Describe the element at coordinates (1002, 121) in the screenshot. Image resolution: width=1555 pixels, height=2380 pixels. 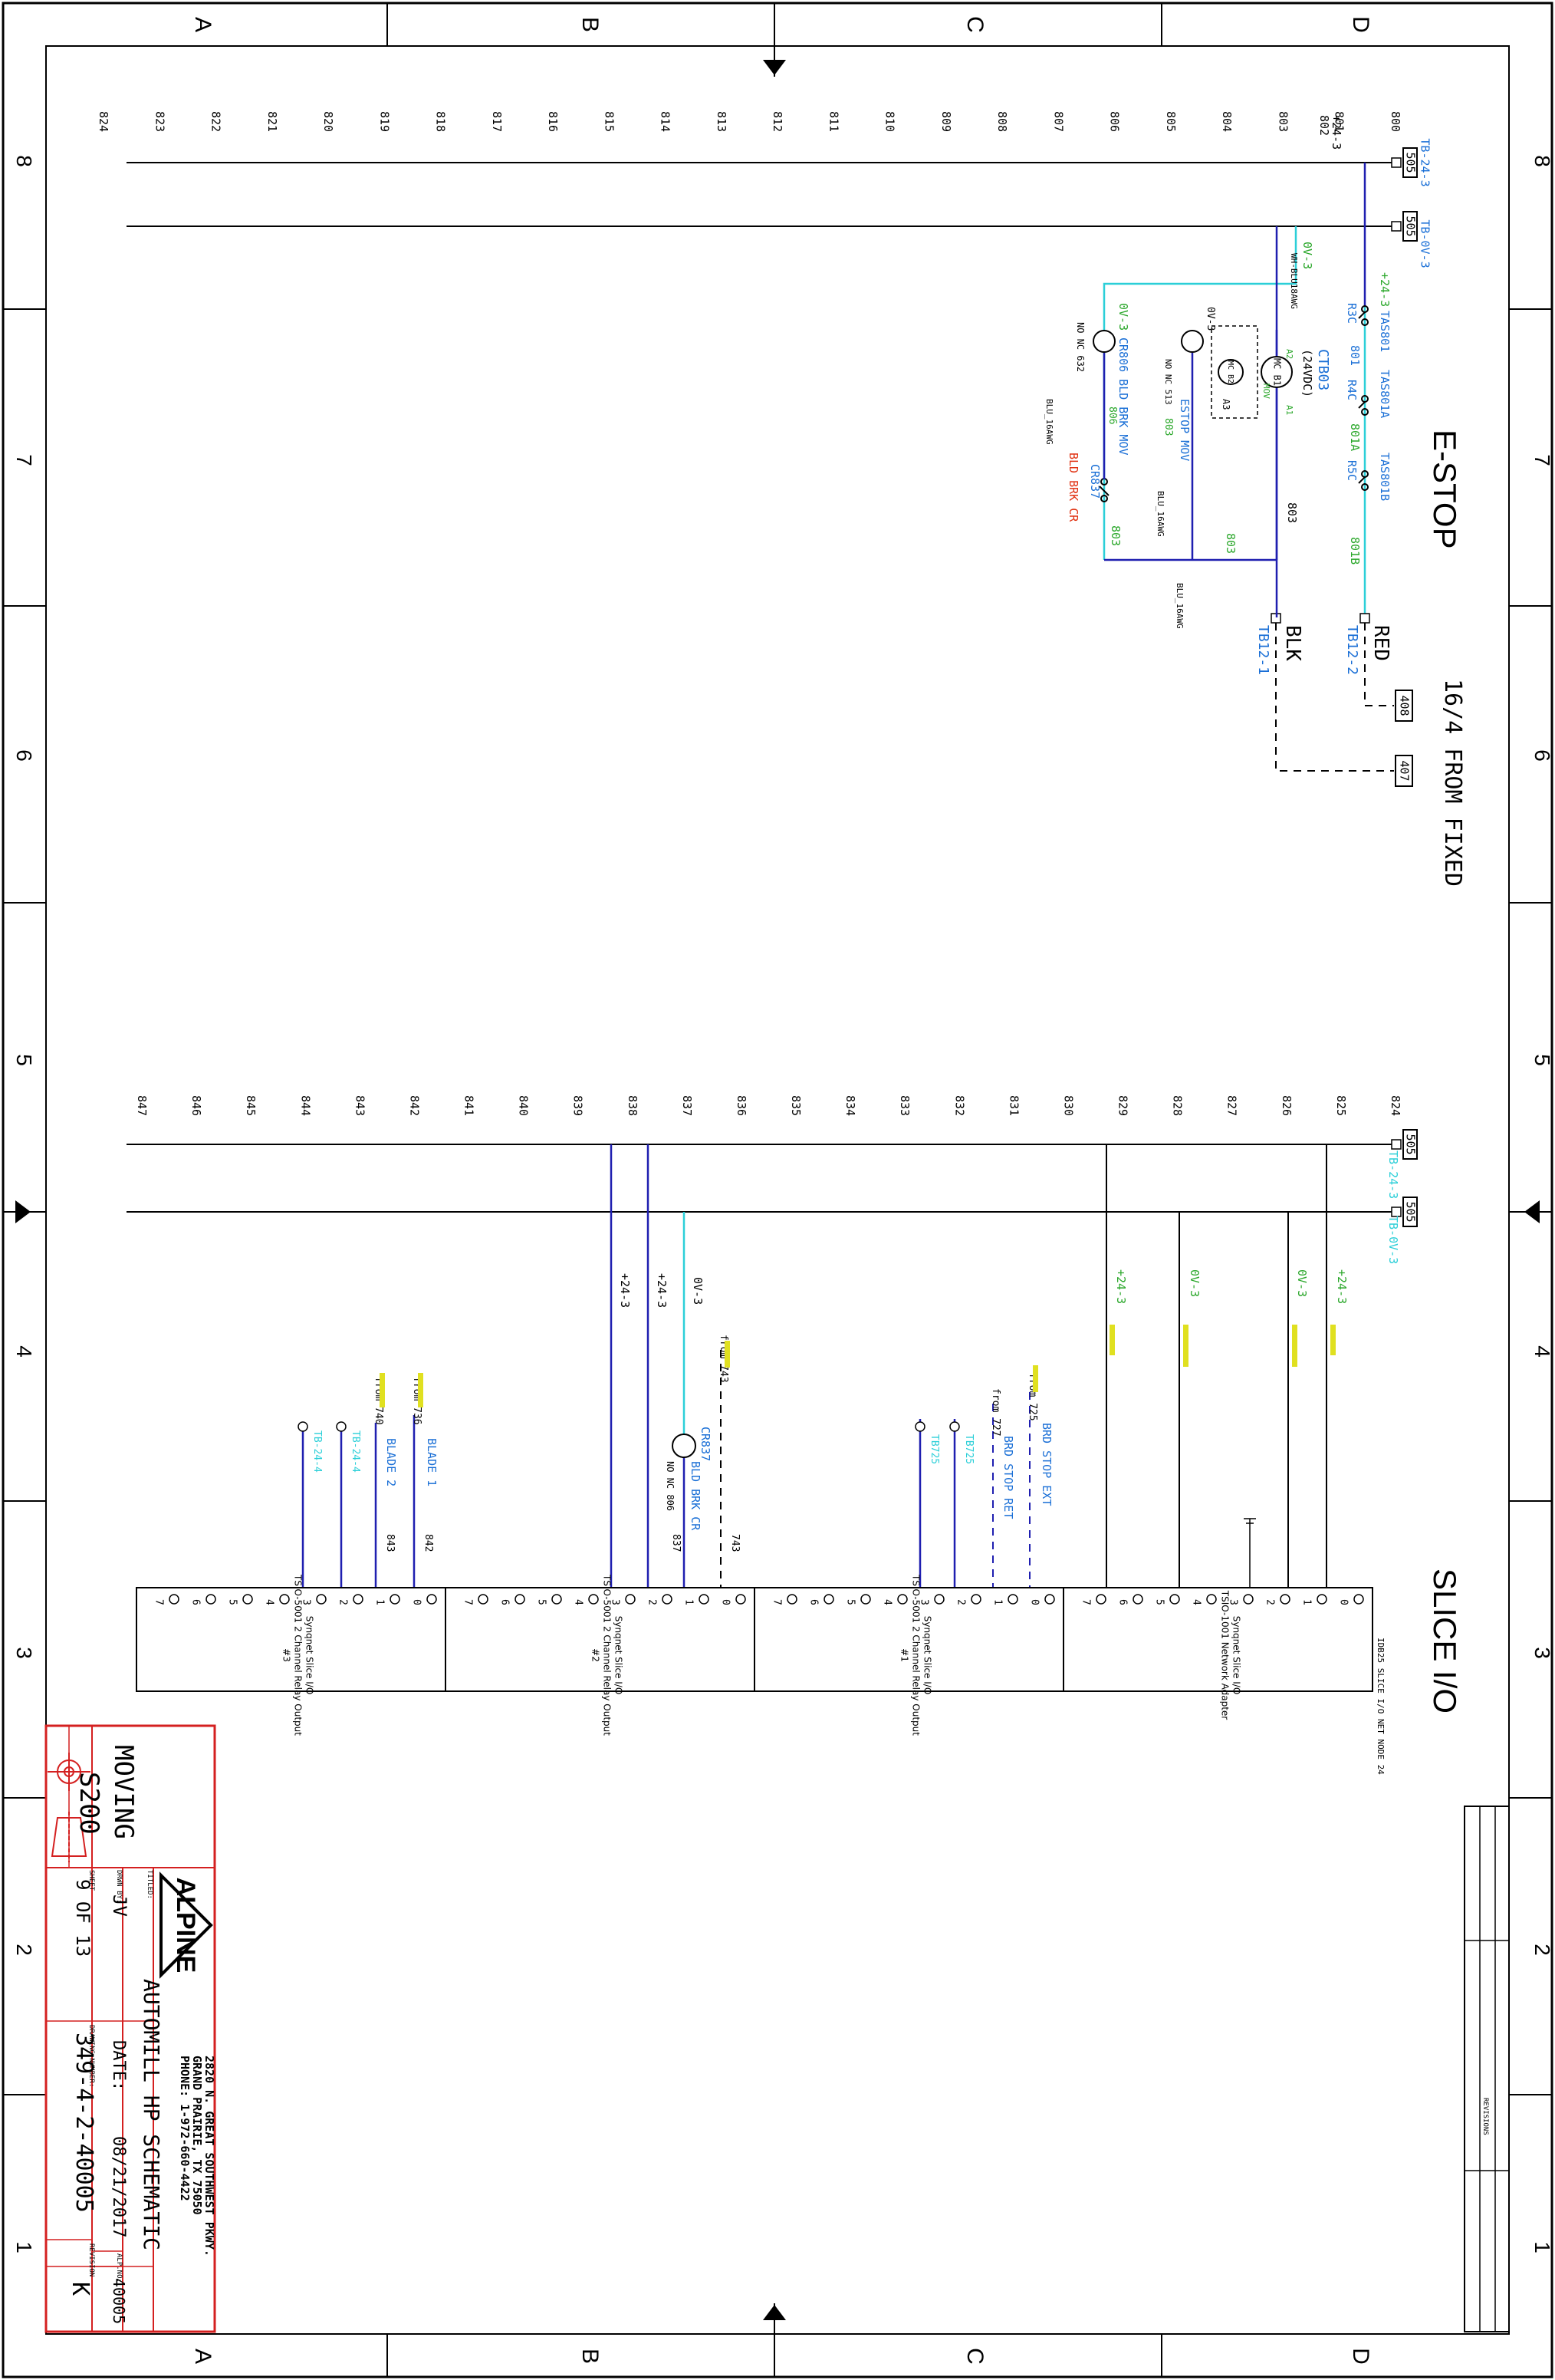
I see `rung-number: 808` at that location.